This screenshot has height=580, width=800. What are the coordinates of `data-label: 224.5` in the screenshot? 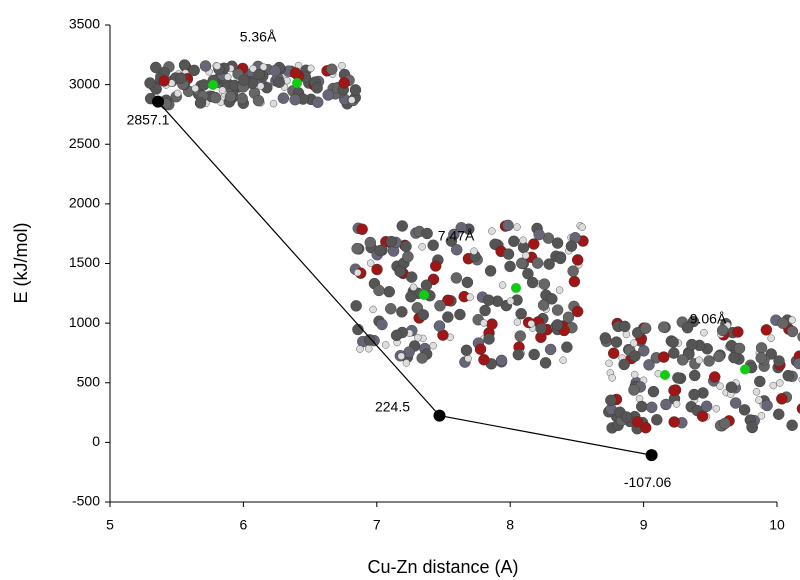 It's located at (392, 406).